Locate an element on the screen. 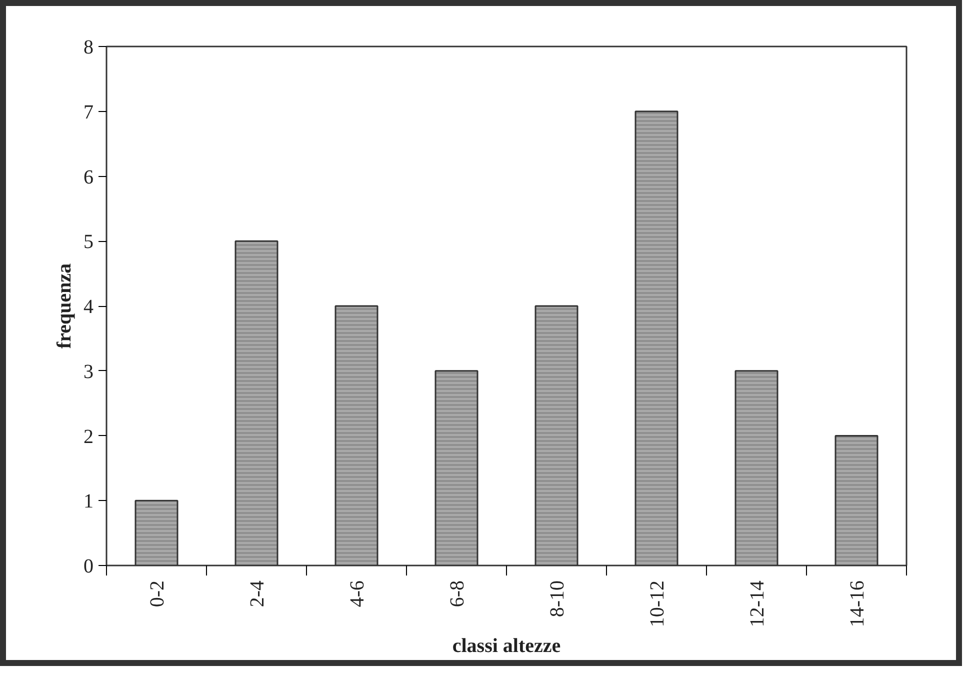 Image resolution: width=972 pixels, height=676 pixels. x-tick-label: 2-4 is located at coordinates (257, 594).